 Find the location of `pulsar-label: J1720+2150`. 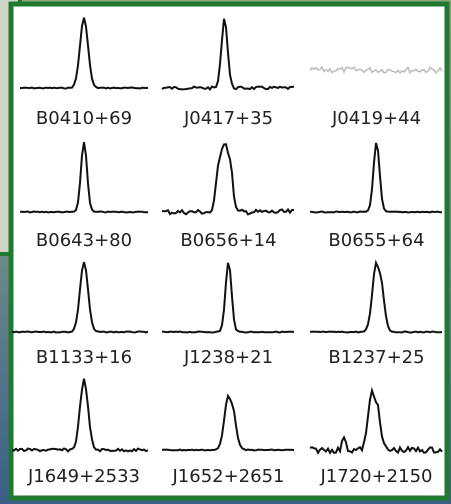

pulsar-label: J1720+2150 is located at coordinates (375, 476).